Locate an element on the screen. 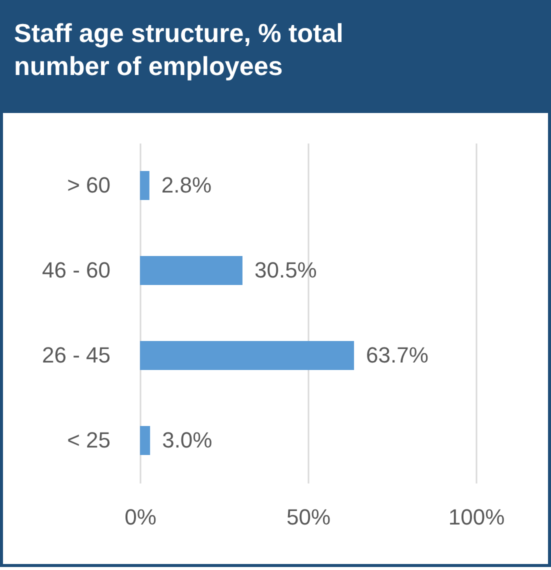 The width and height of the screenshot is (551, 570). y-tick-label: 46 - 60 is located at coordinates (76, 270).